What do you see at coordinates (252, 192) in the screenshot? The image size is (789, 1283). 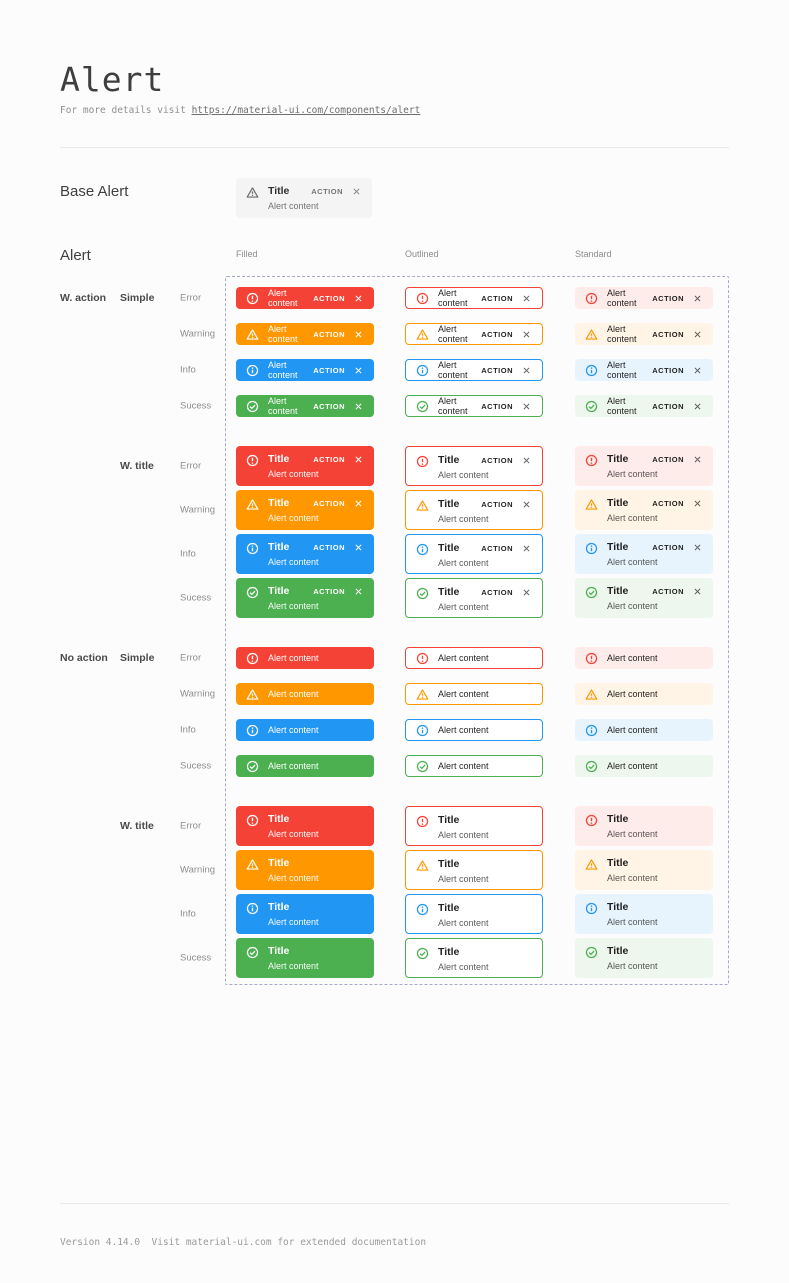 I see `warning-icon` at bounding box center [252, 192].